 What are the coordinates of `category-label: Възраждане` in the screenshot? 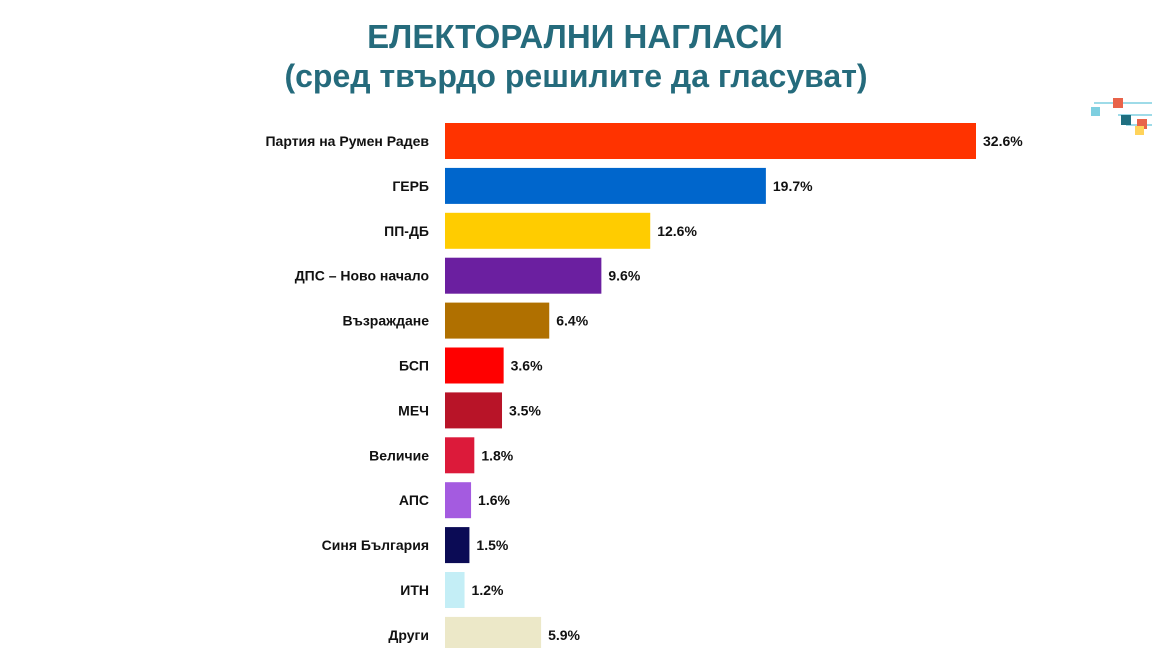 It's located at (386, 321).